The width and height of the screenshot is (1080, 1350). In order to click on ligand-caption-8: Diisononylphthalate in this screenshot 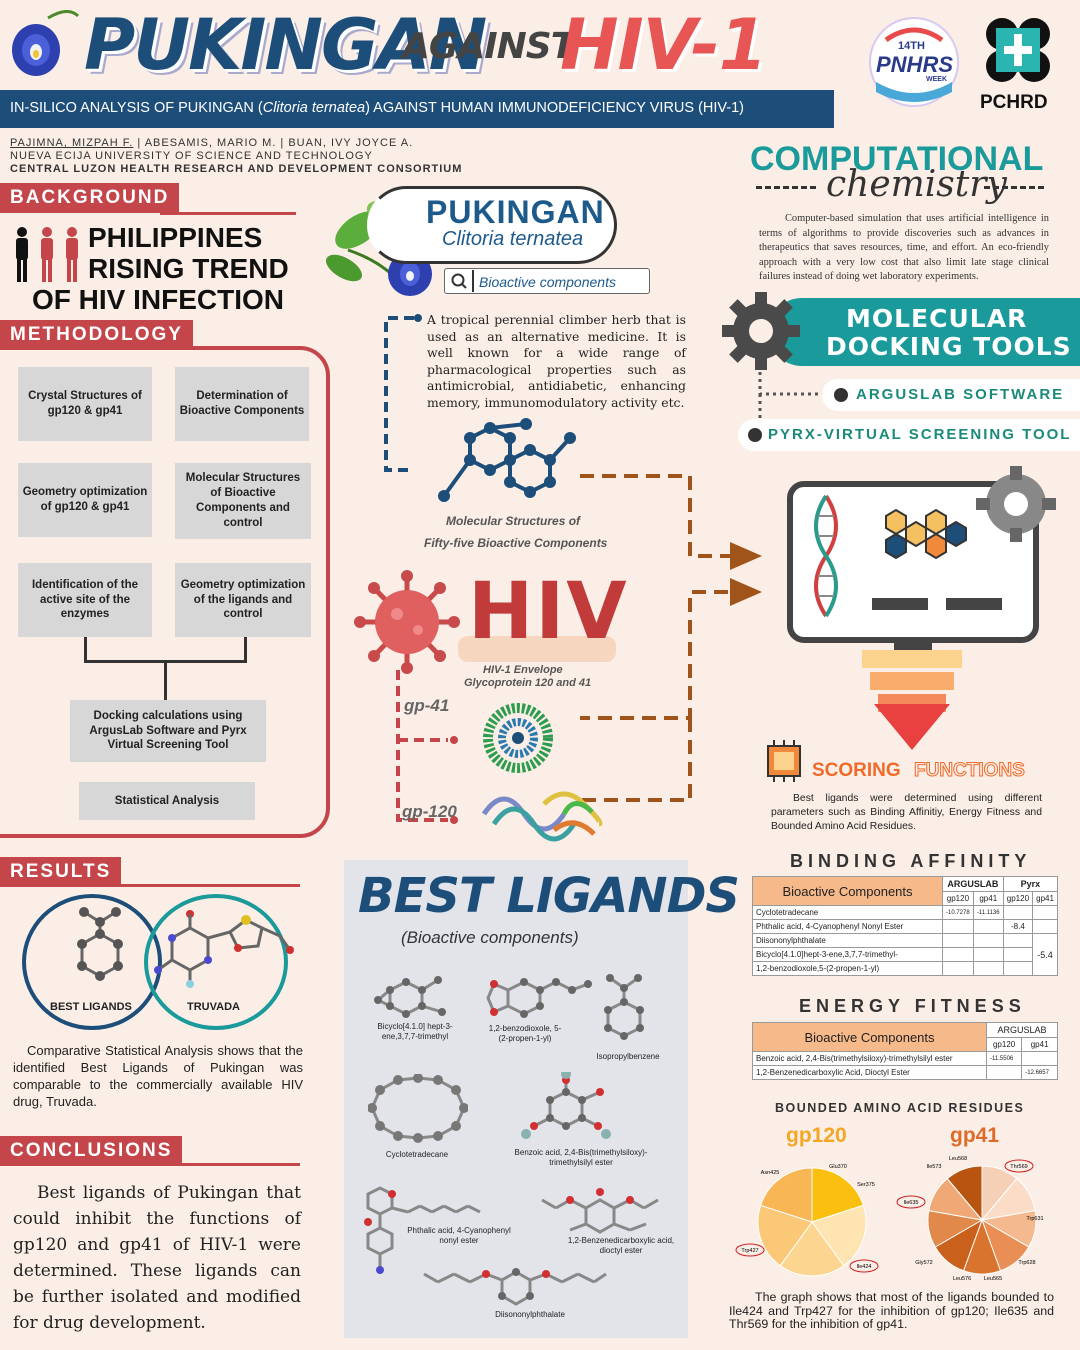, I will do `click(530, 1314)`.